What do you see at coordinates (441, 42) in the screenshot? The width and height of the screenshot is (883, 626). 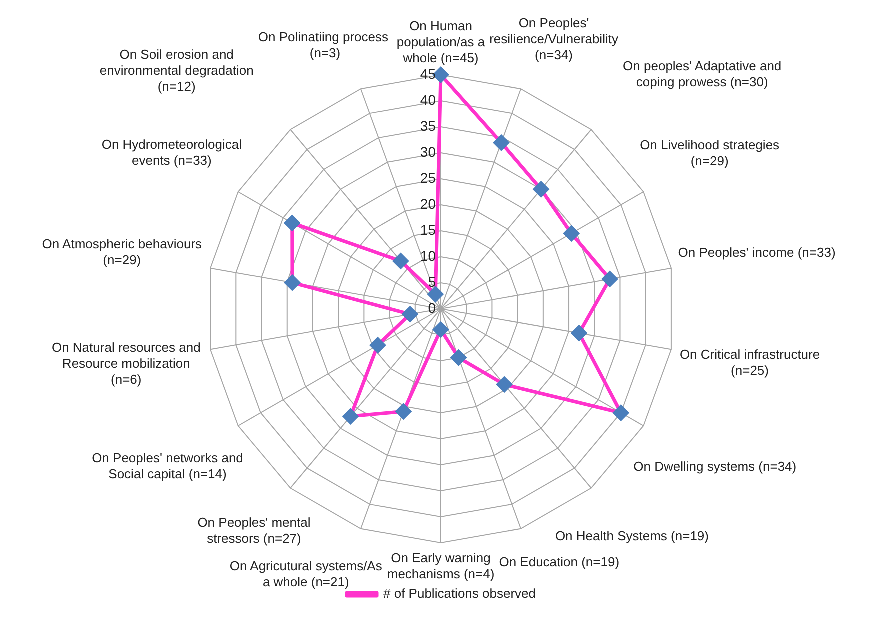 I see `spoke-label: On Human population/as a whole (n=45)` at bounding box center [441, 42].